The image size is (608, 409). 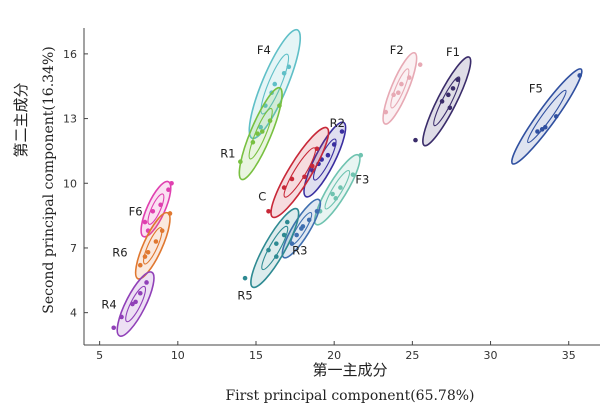 What do you see at coordinates (300, 172) in the screenshot?
I see `ellipse-outer-c` at bounding box center [300, 172].